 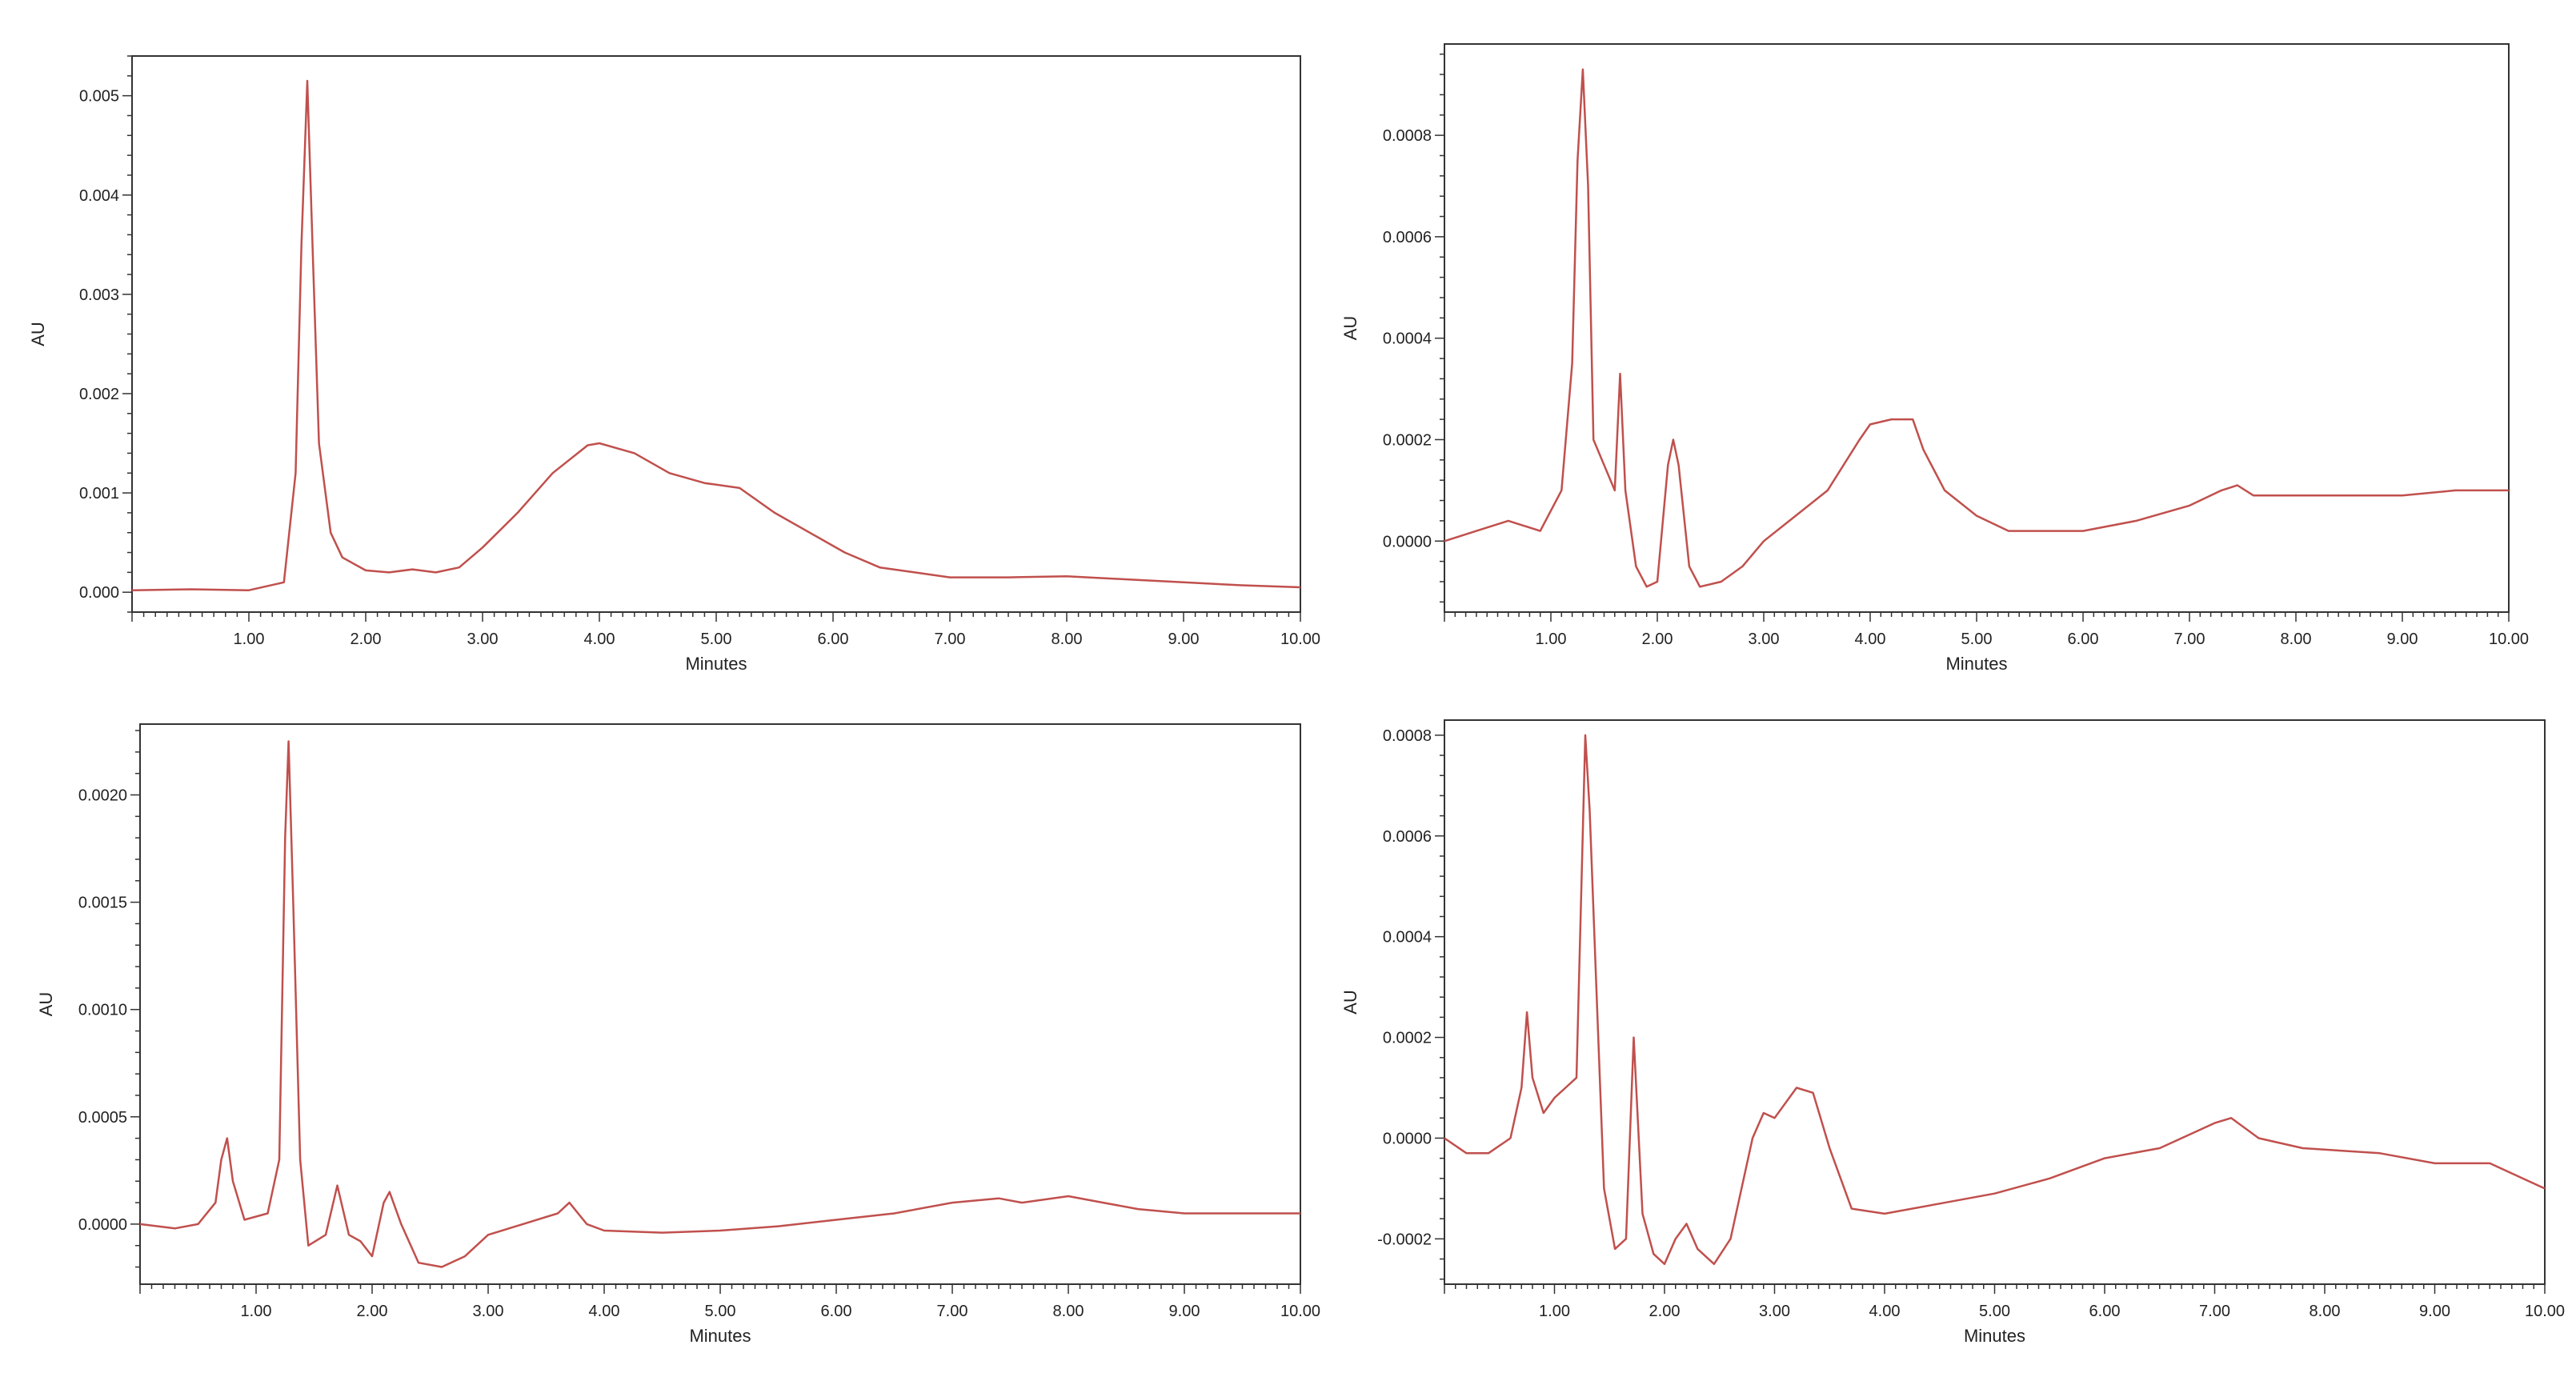 I want to click on y-tick-label: 0.002, so click(x=99, y=395).